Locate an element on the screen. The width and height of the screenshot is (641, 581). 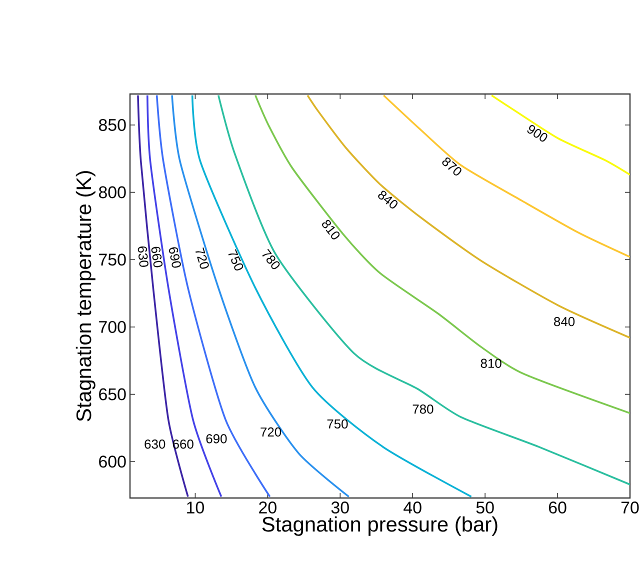
y-tick-label: 850 is located at coordinates (112, 124).